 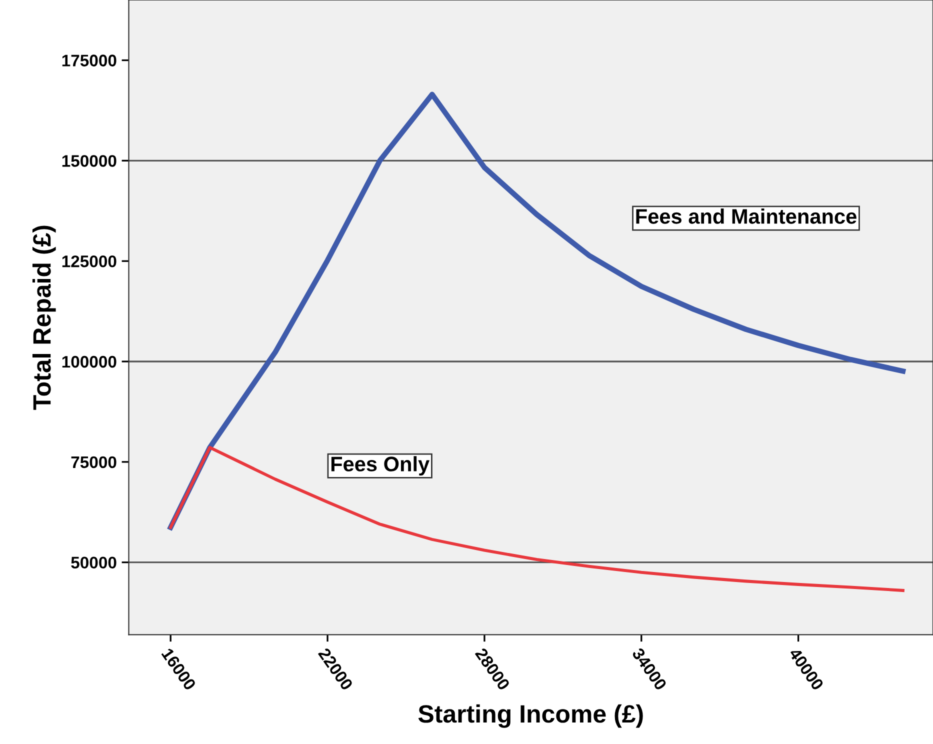 I want to click on series-label: Fees Only, so click(x=380, y=466).